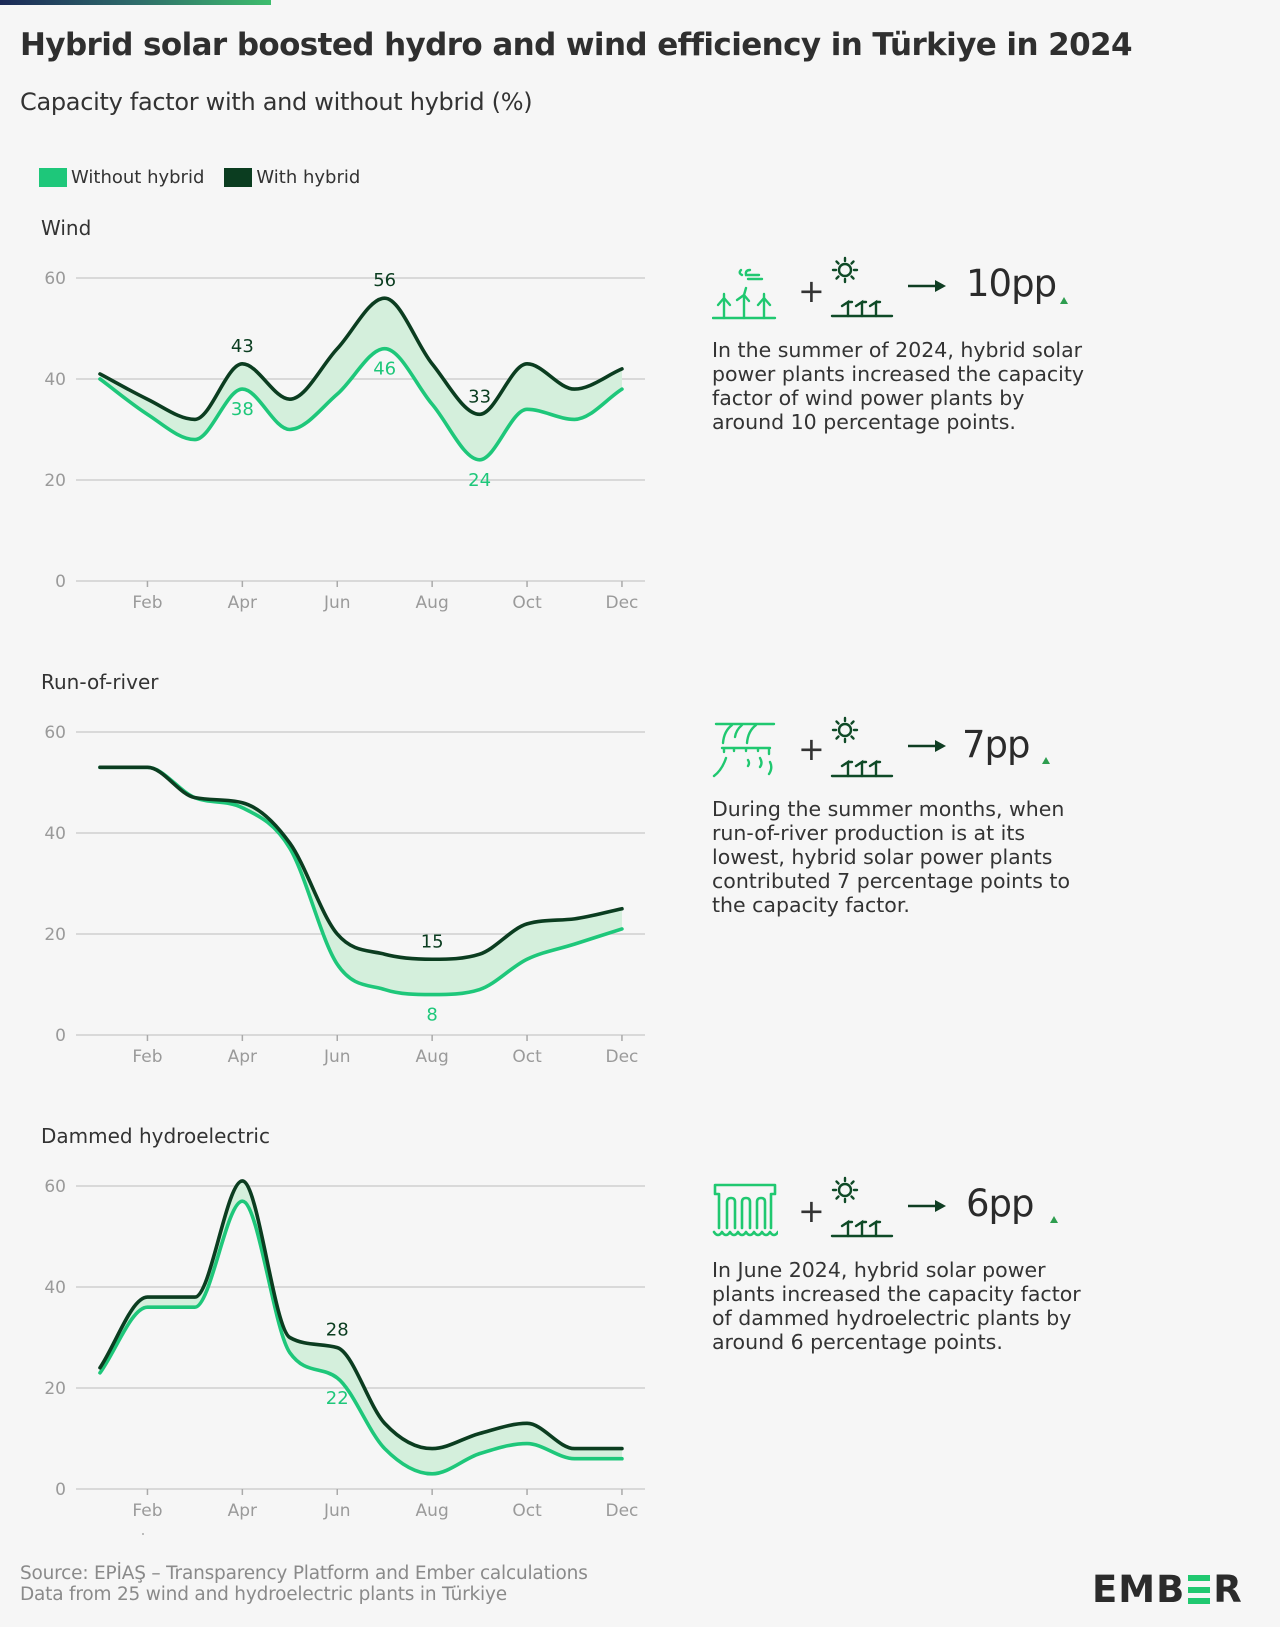 Image resolution: width=1280 pixels, height=1627 pixels. What do you see at coordinates (1199, 1589) in the screenshot?
I see `logo-green-e` at bounding box center [1199, 1589].